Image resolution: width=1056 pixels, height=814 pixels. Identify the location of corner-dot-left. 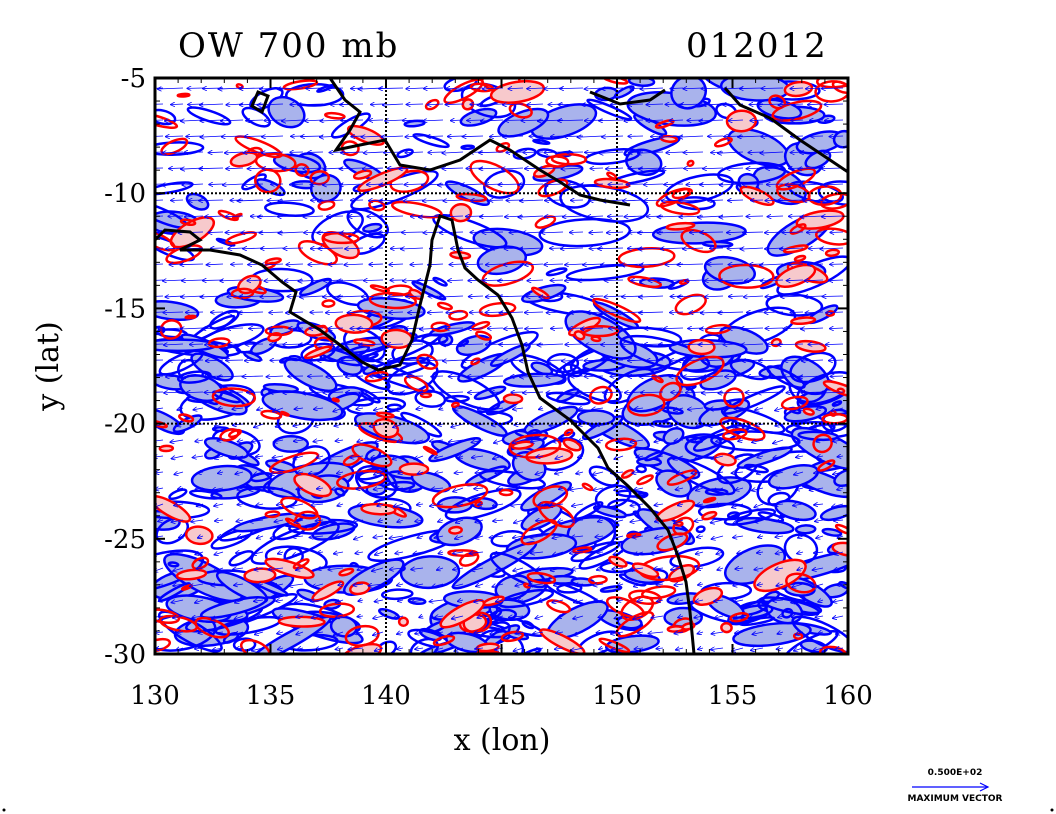
(4, 810).